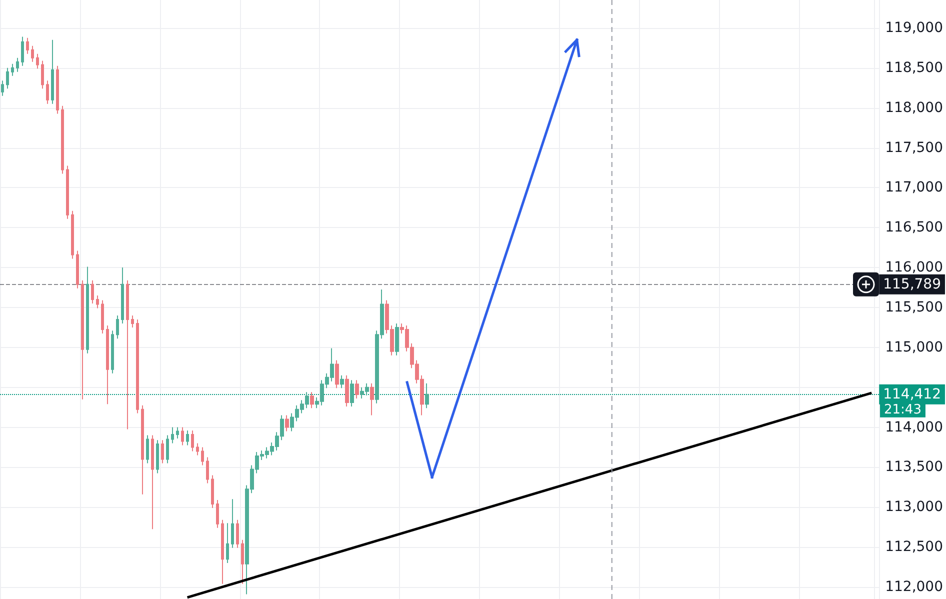 Image resolution: width=946 pixels, height=599 pixels. I want to click on y-tick-label: 116,000, so click(914, 268).